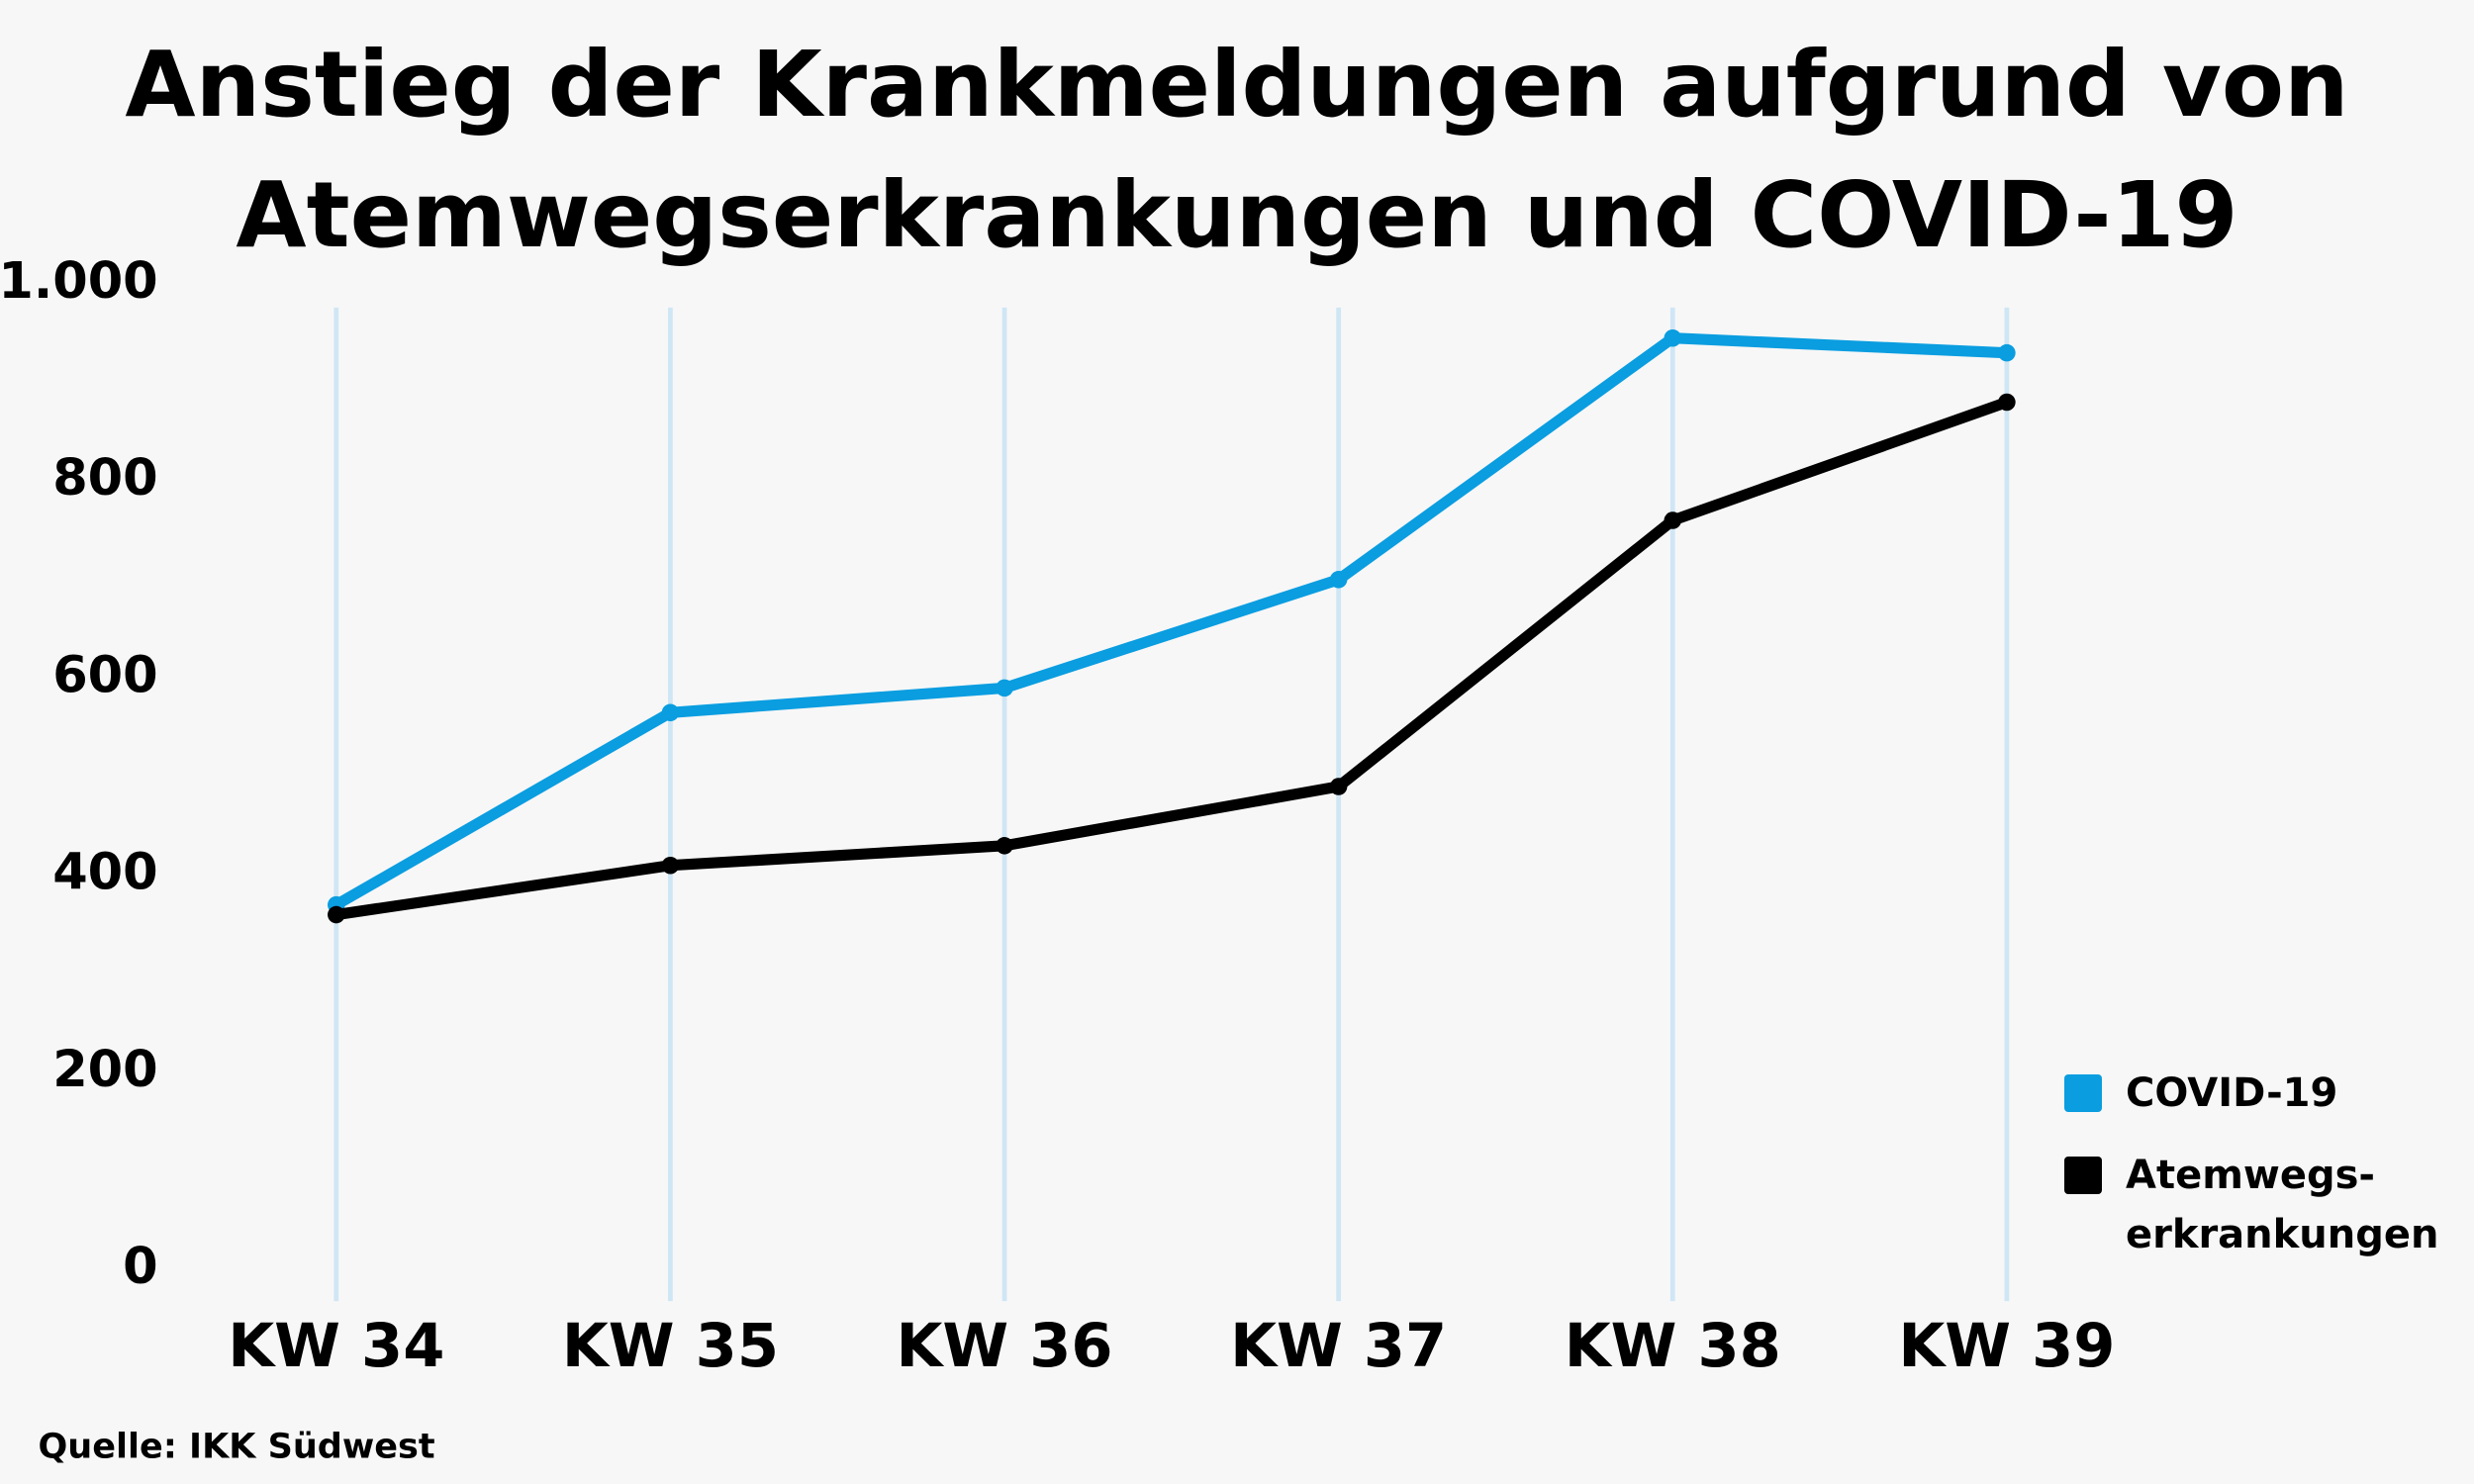  What do you see at coordinates (1004, 1346) in the screenshot?
I see `x-tick-label: KW 36` at bounding box center [1004, 1346].